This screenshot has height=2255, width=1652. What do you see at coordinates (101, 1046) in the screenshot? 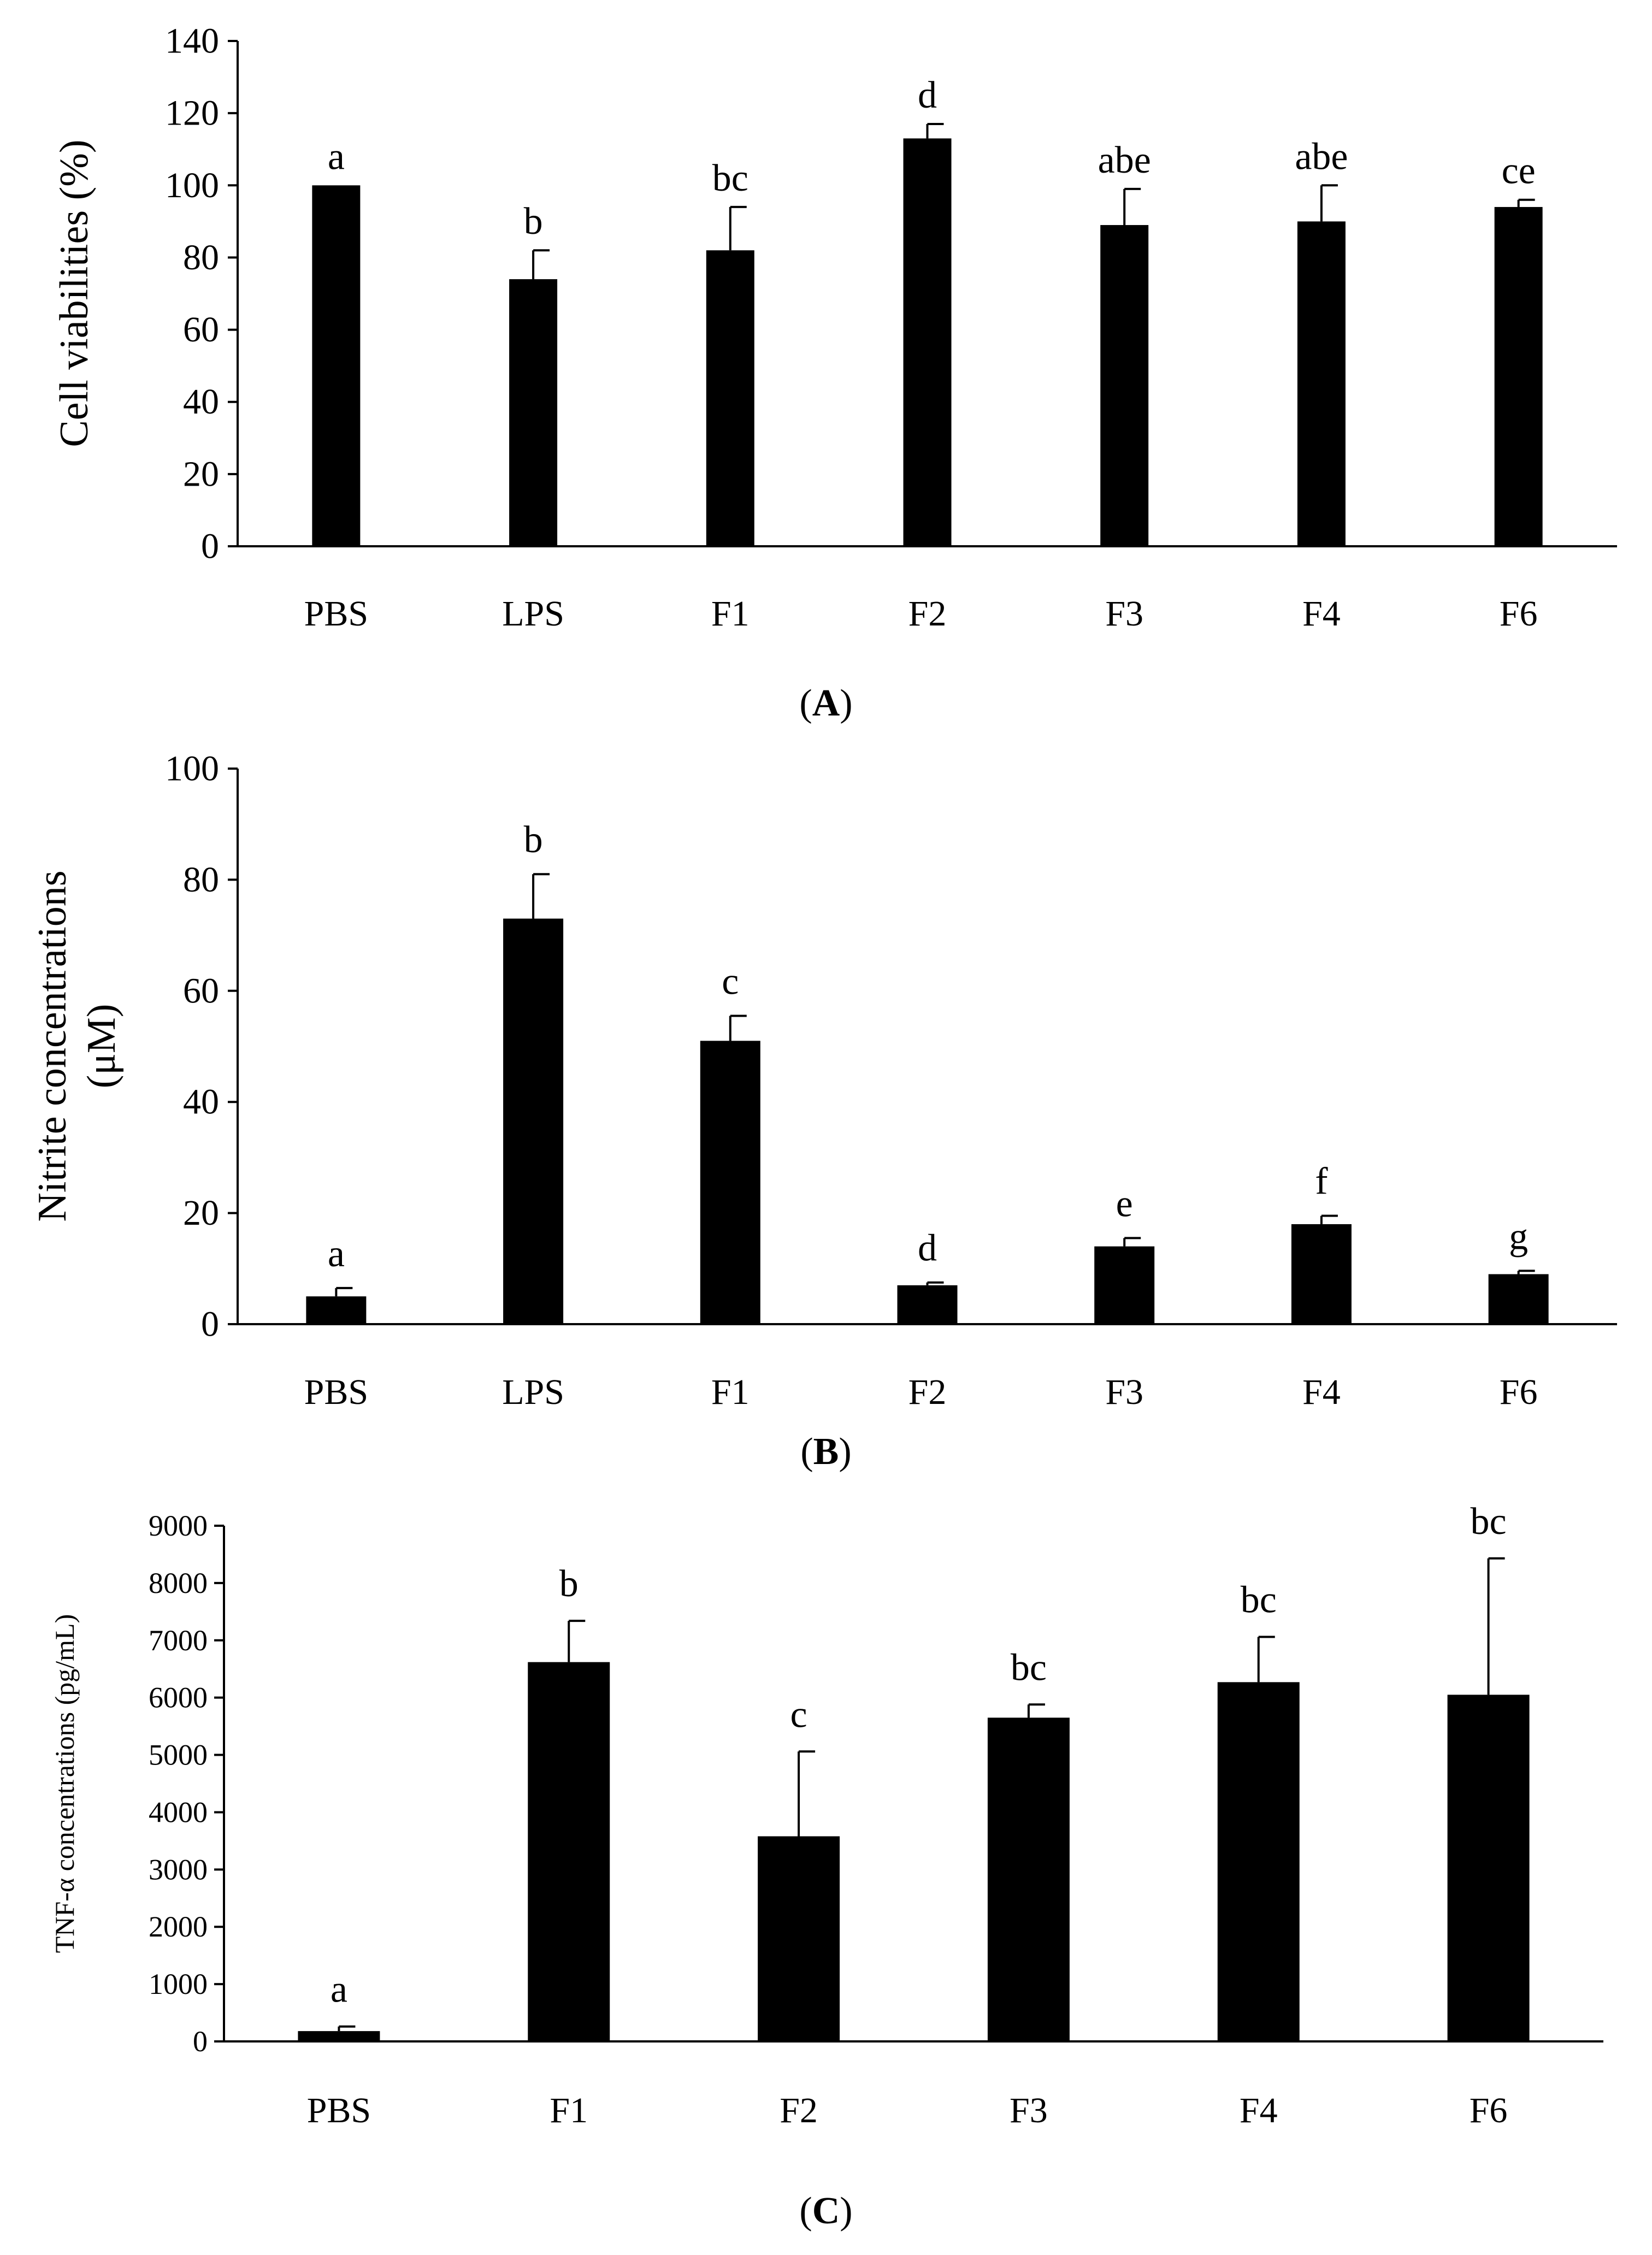
I see `panel-b-y-axis-label-line: (μM)` at bounding box center [101, 1046].